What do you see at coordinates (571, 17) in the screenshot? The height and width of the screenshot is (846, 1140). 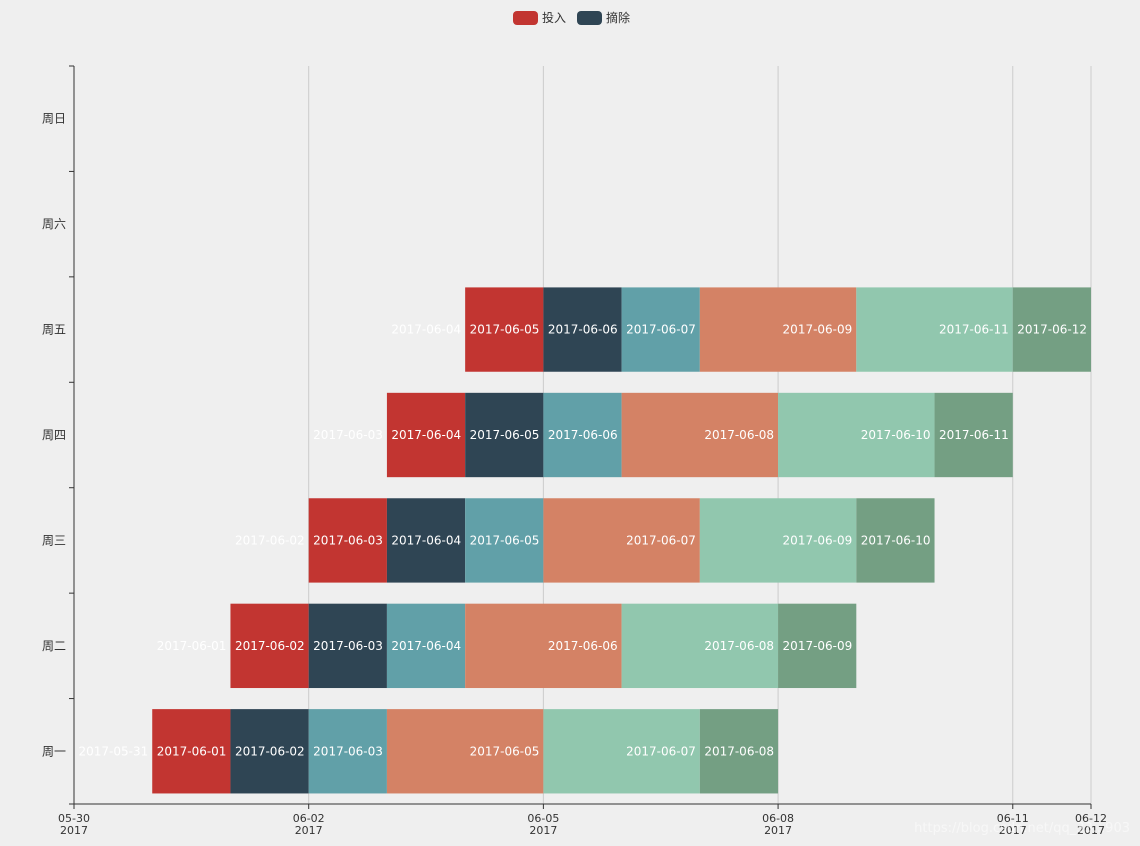 I see `legend: 投入 摘除` at bounding box center [571, 17].